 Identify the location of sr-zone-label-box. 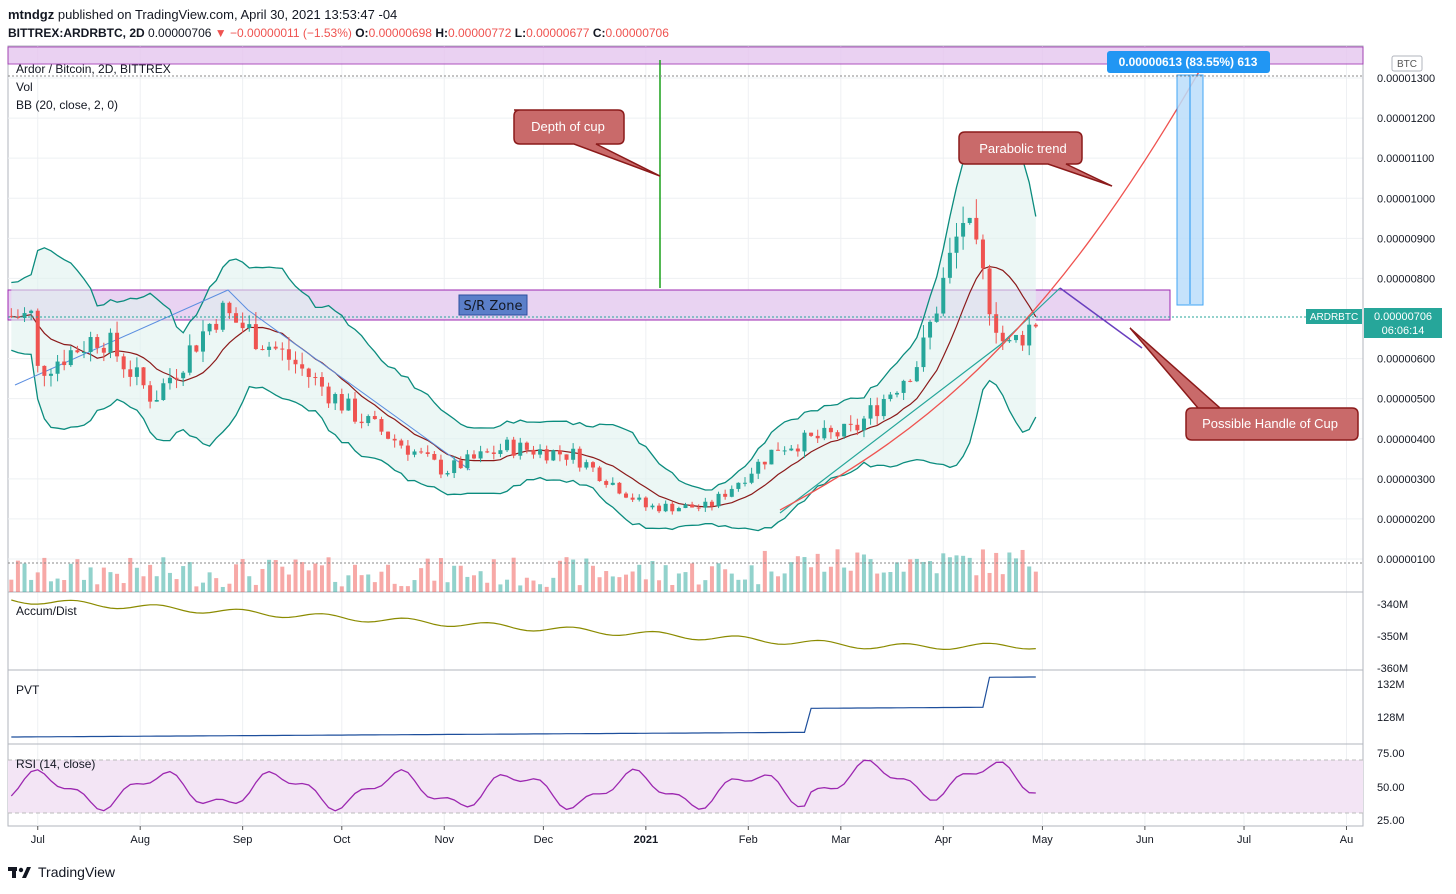
(493, 305).